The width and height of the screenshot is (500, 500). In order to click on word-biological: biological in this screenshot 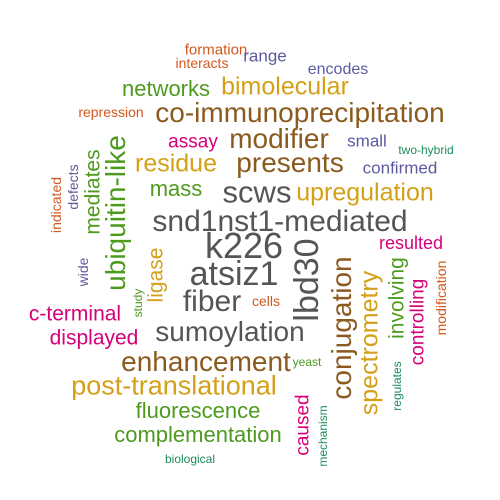, I will do `click(190, 459)`.